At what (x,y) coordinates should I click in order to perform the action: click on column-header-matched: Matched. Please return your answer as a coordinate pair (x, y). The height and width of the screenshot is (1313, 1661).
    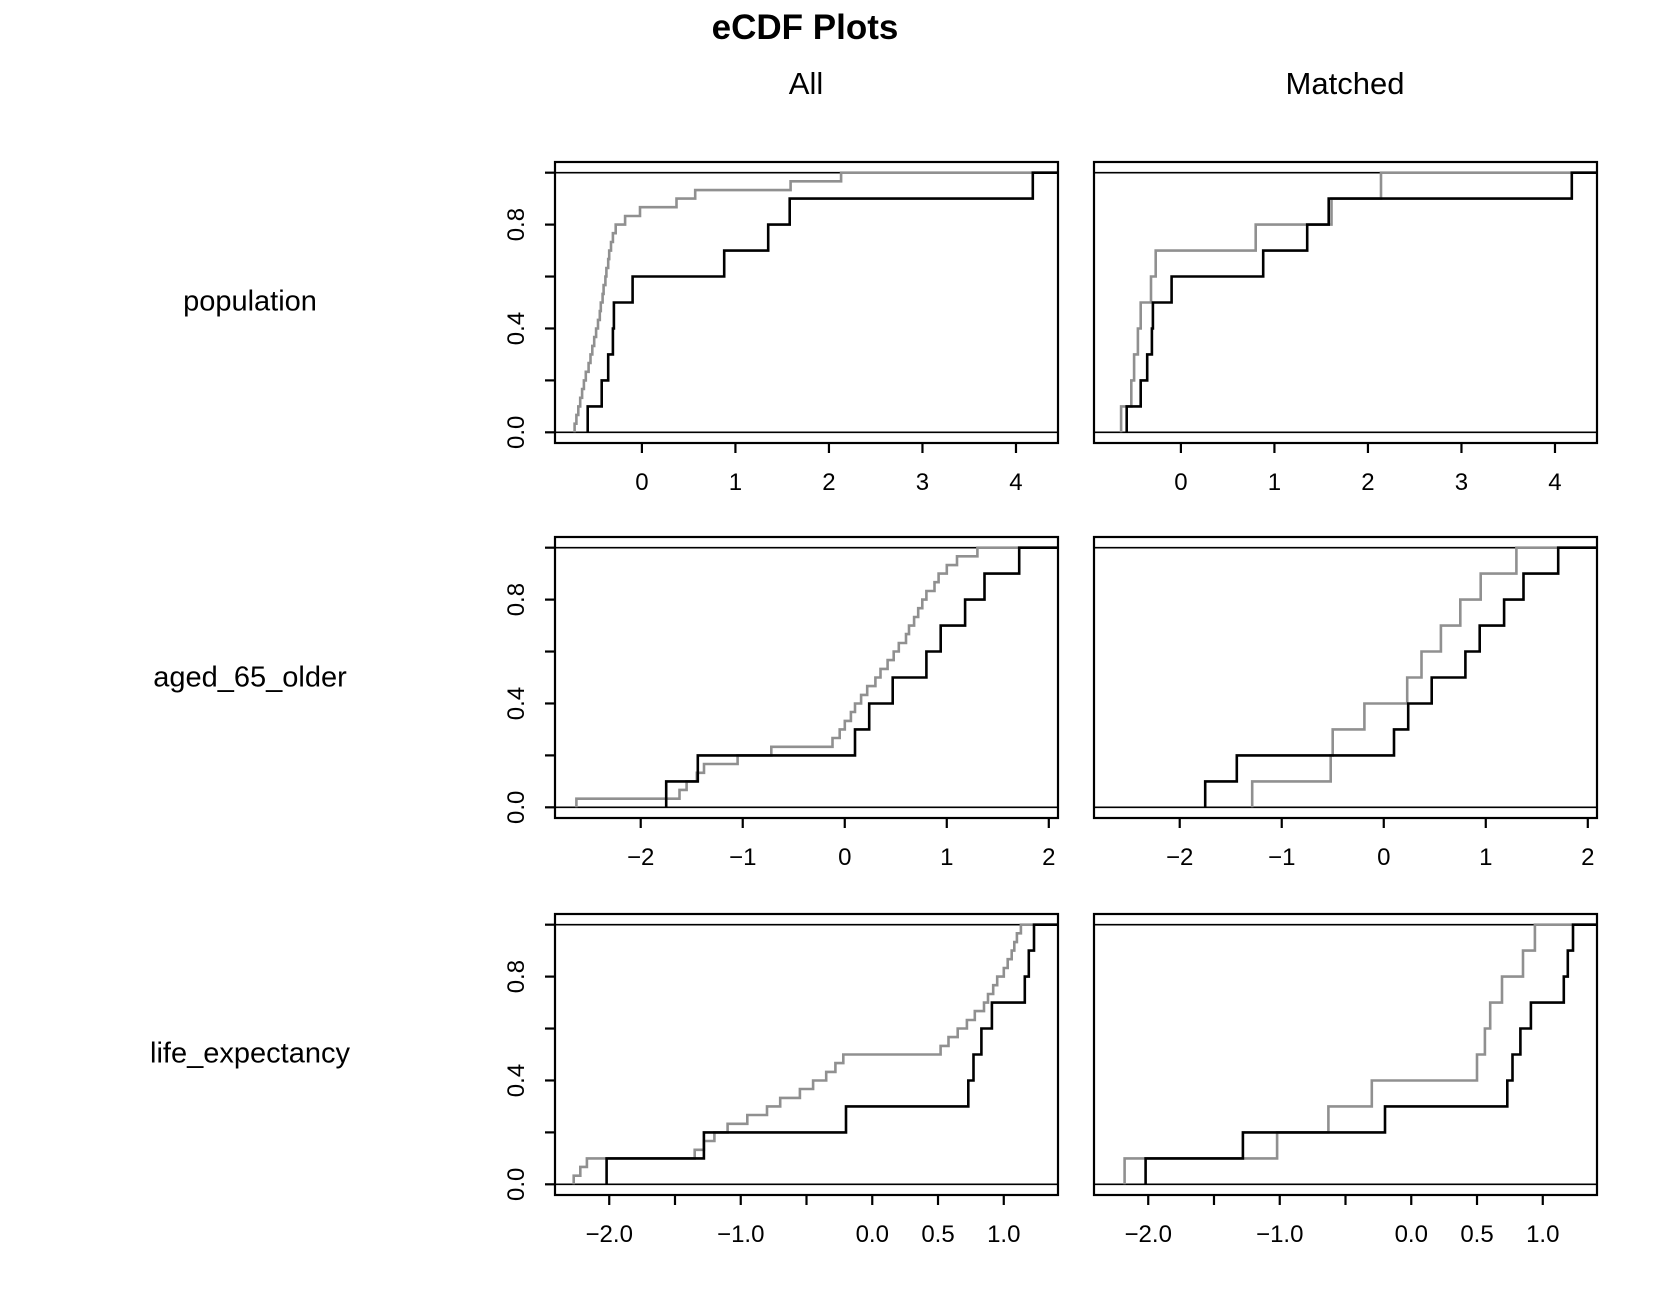
    Looking at the image, I should click on (1345, 83).